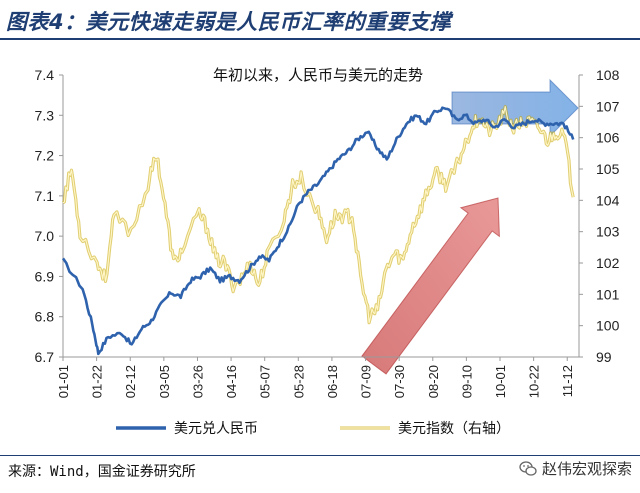 This screenshot has height=493, width=640. Describe the element at coordinates (216, 429) in the screenshot. I see `legend-label-usdcny: 美元兑人民币` at that location.